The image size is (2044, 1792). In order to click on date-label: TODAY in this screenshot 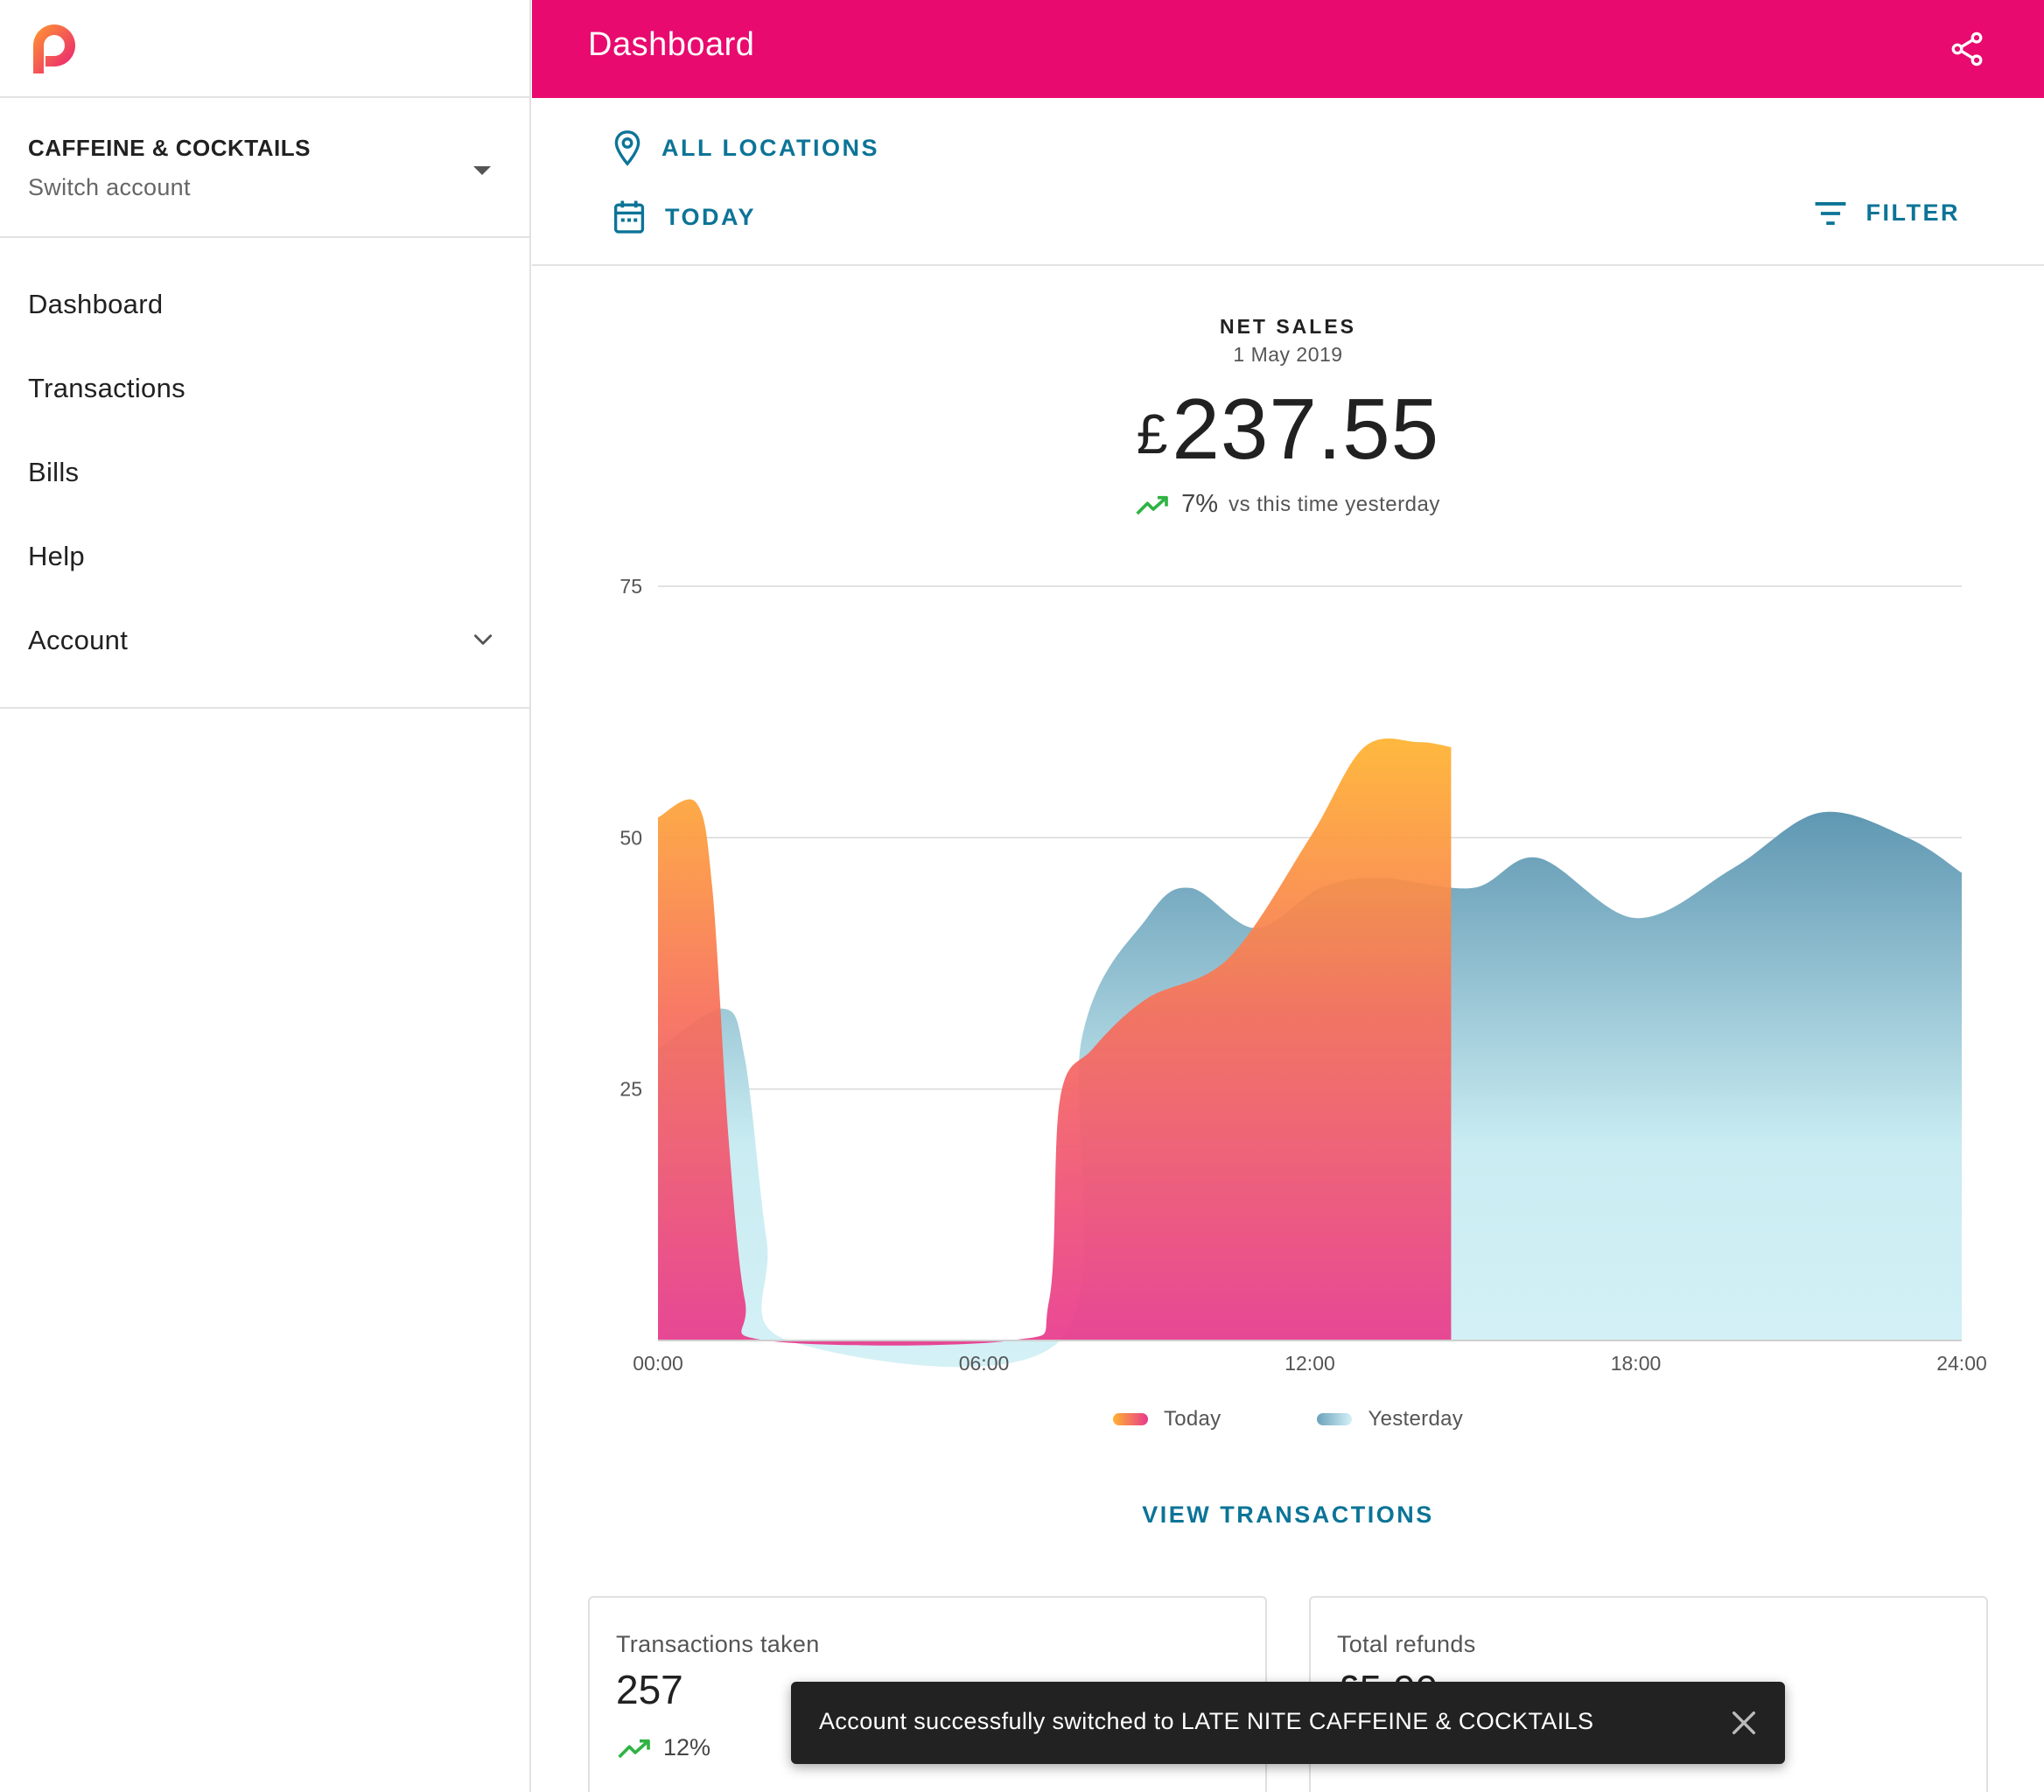, I will do `click(711, 216)`.